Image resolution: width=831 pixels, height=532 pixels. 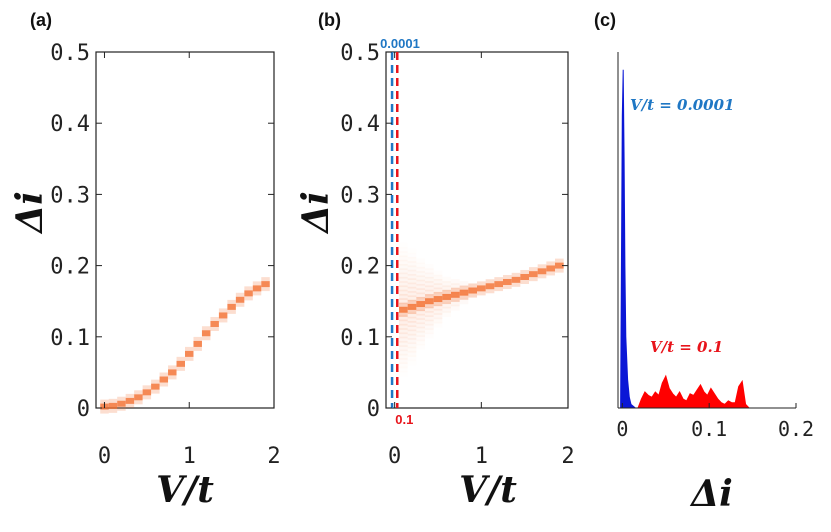 What do you see at coordinates (477, 230) in the screenshot?
I see `panel-b-frame` at bounding box center [477, 230].